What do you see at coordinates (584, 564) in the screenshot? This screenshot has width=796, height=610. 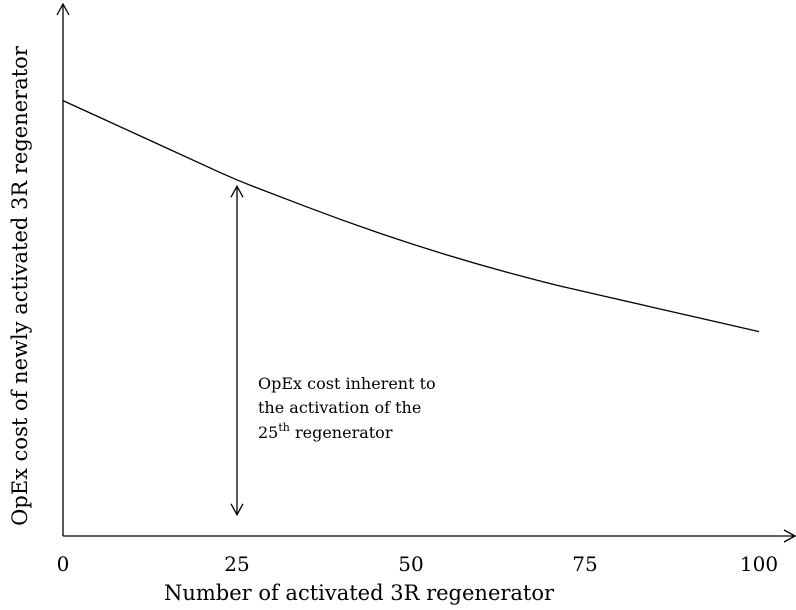 I see `x-tick-label: 75` at bounding box center [584, 564].